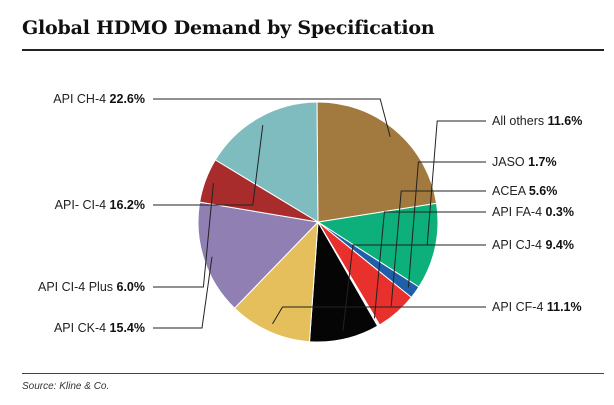 The height and width of the screenshot is (405, 614). I want to click on slice-label-name: API CJ-4, so click(519, 245).